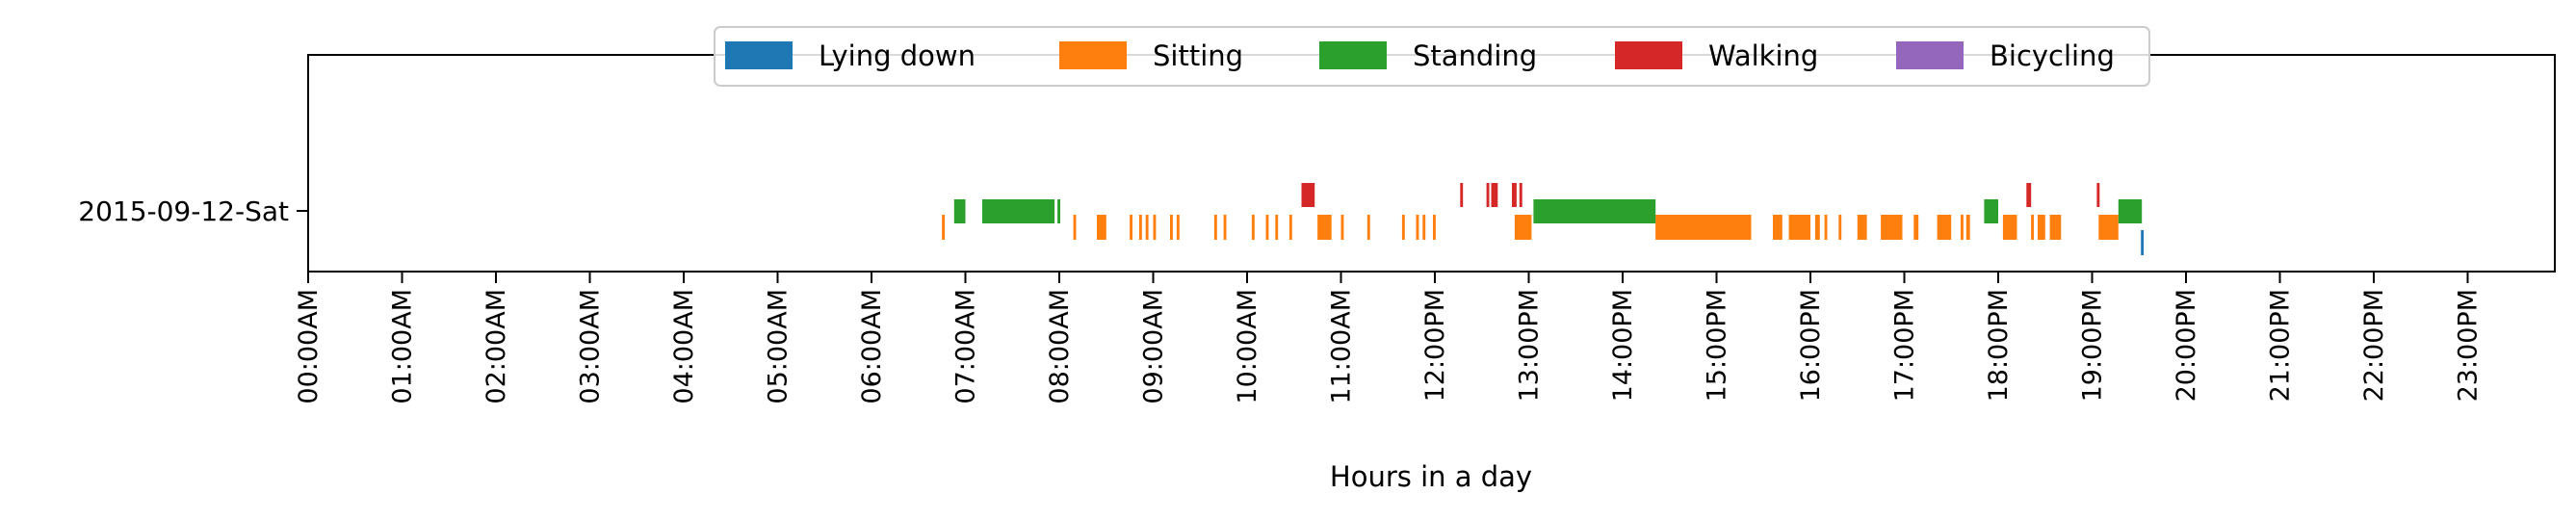 Image resolution: width=2576 pixels, height=520 pixels. Describe the element at coordinates (684, 346) in the screenshot. I see `x-tick-label: 04:00AM` at that location.